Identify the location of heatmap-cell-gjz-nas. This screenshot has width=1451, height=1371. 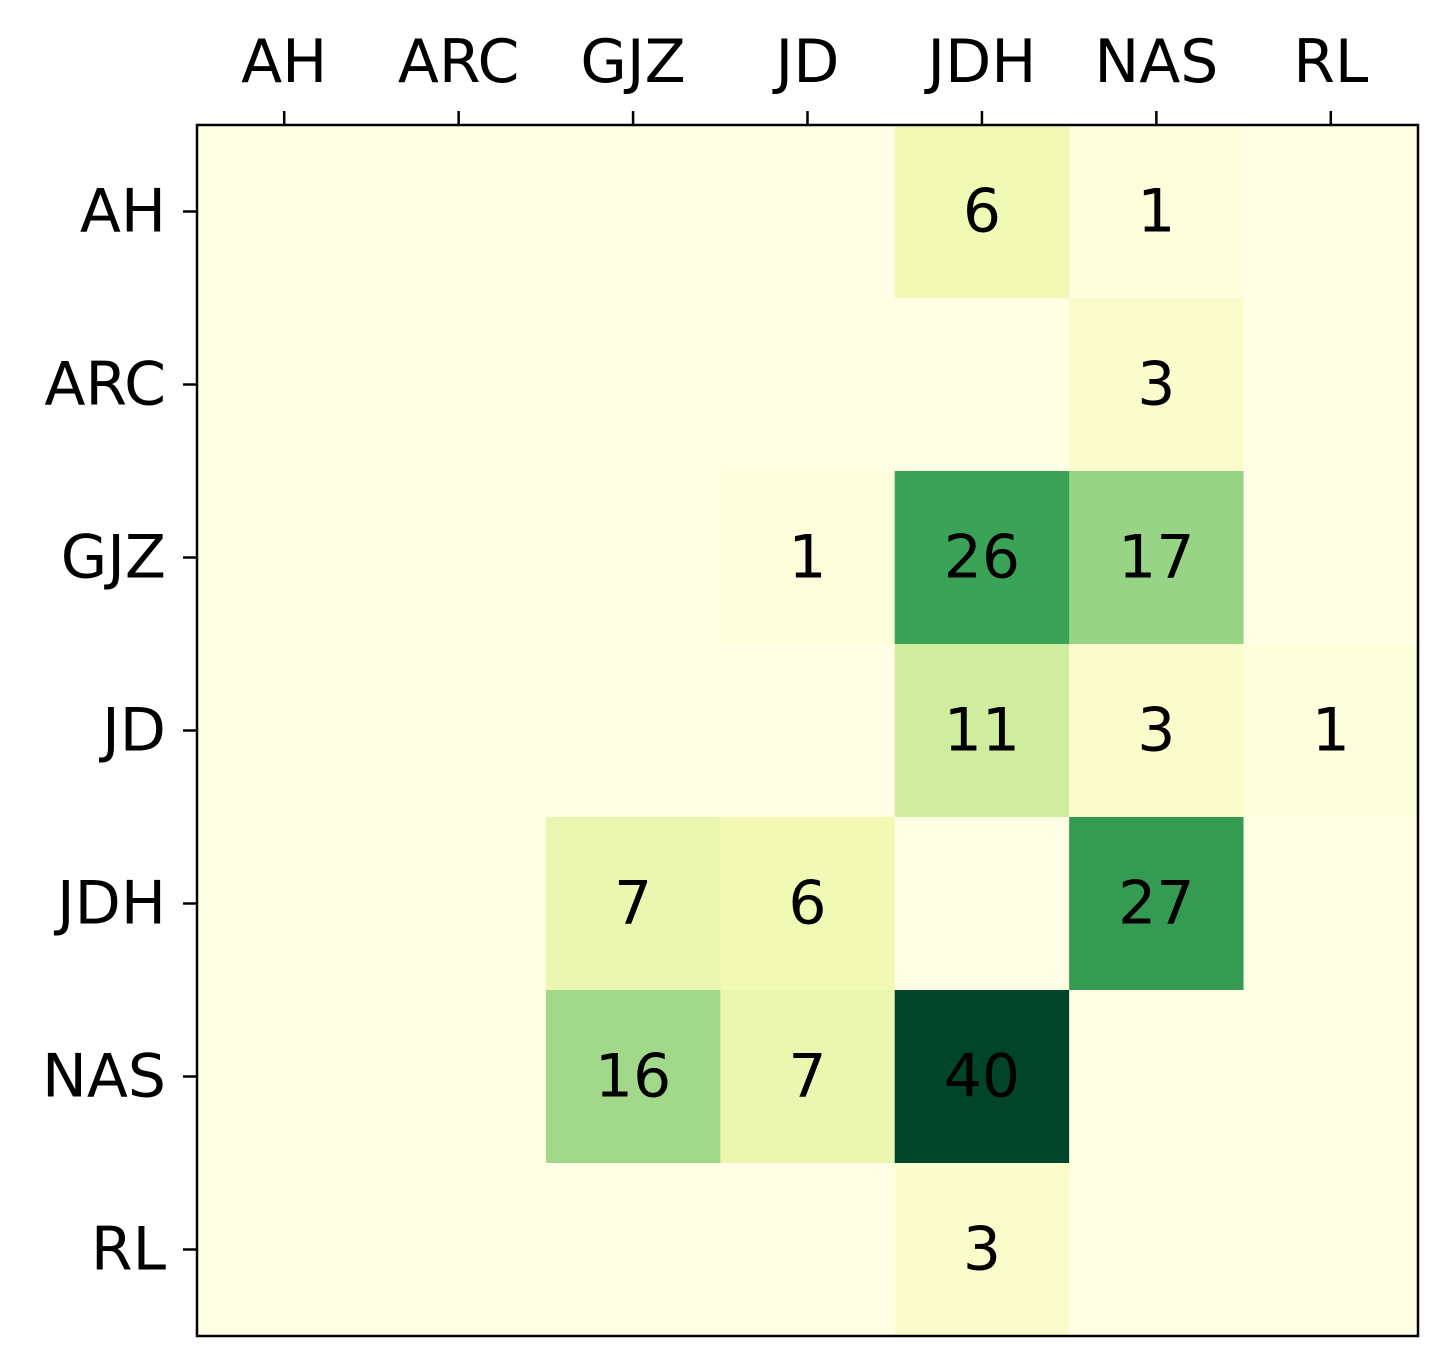
(1157, 558).